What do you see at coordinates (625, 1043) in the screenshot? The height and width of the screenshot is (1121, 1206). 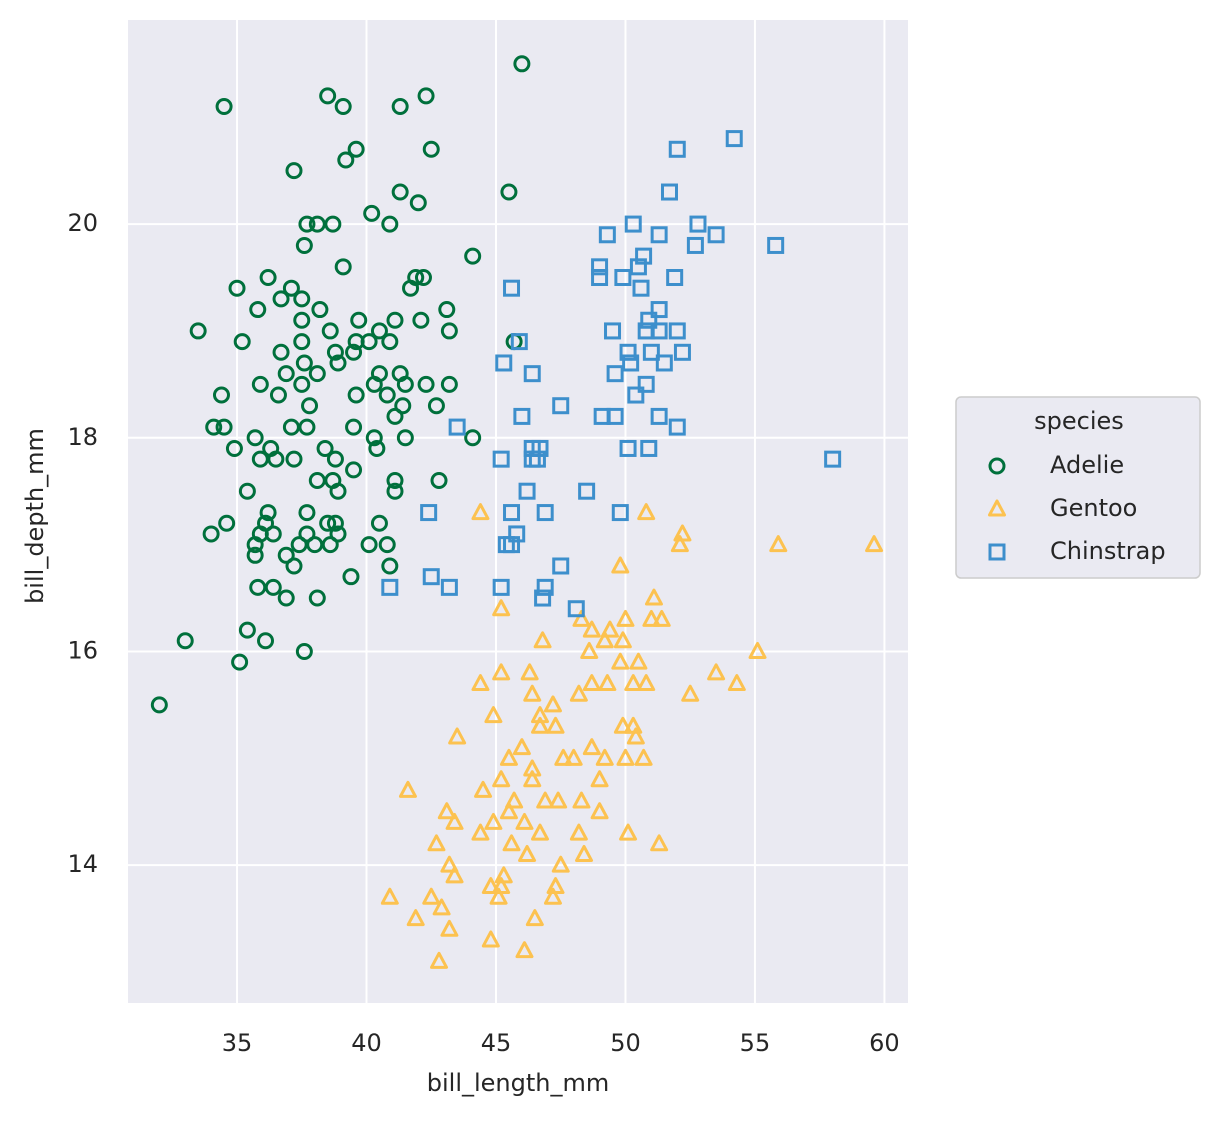 I see `x-tick-label: 50` at bounding box center [625, 1043].